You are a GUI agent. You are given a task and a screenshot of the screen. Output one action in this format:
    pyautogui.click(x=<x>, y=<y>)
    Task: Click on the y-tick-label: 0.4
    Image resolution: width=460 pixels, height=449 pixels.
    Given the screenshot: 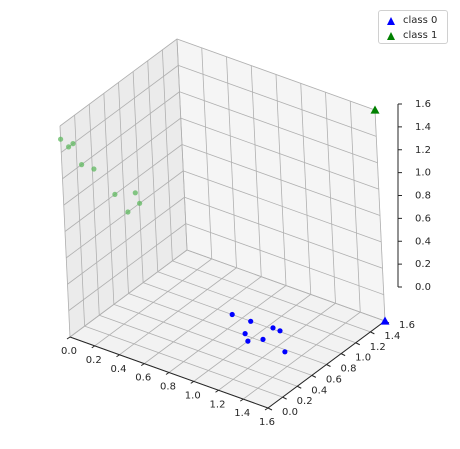 What is the action you would take?
    pyautogui.click(x=319, y=390)
    